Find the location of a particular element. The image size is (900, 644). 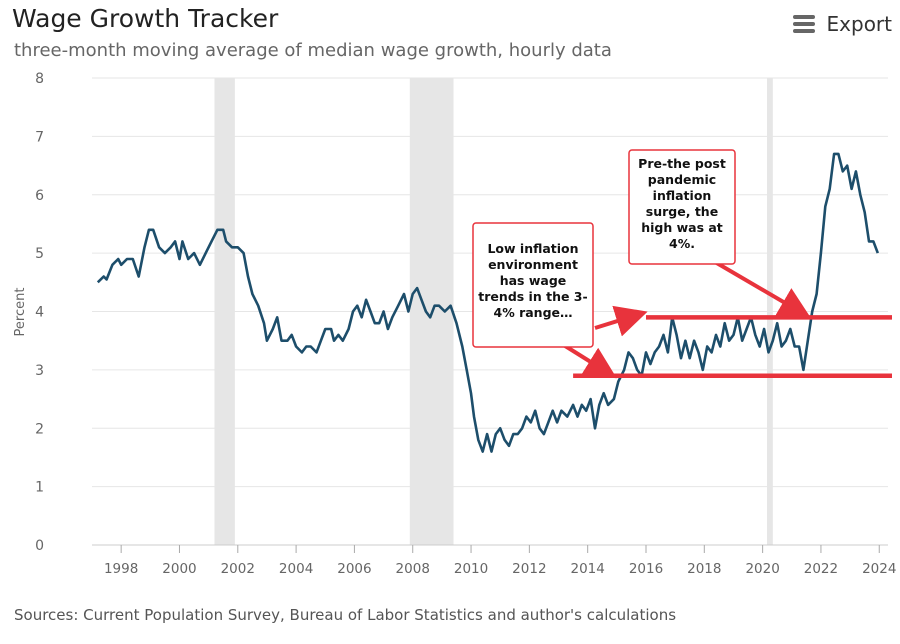

x-tick-label: 2006 is located at coordinates (354, 569).